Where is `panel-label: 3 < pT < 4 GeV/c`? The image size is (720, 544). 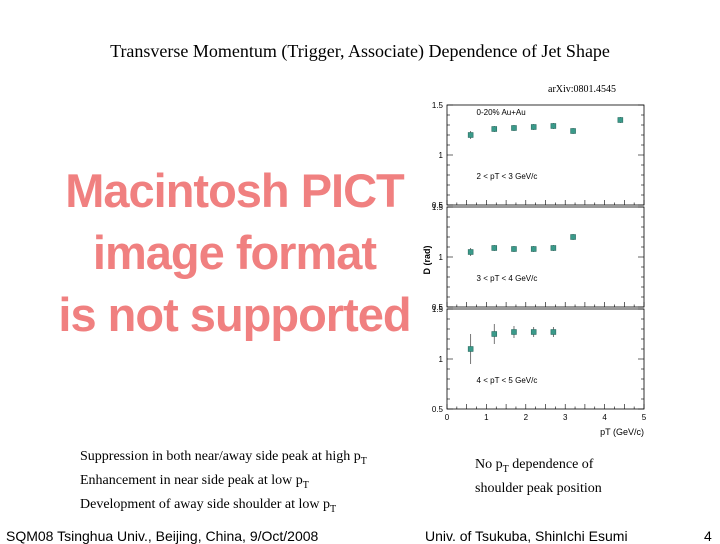 panel-label: 3 < pT < 4 GeV/c is located at coordinates (507, 278).